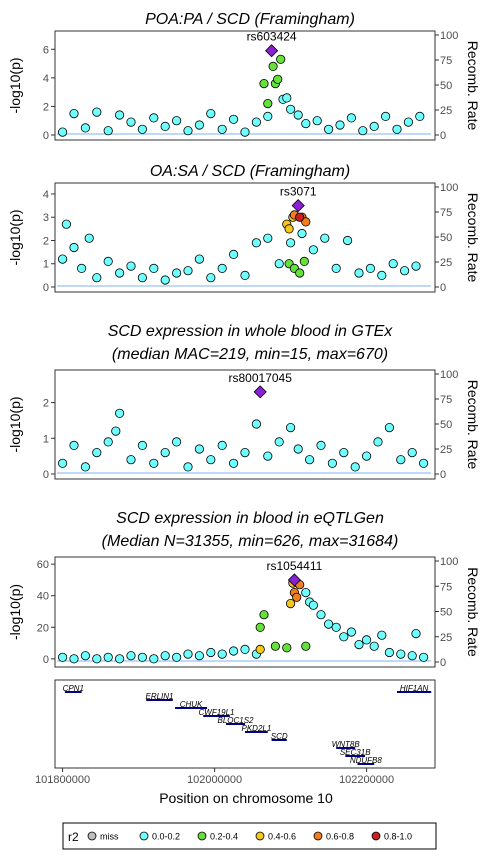 This screenshot has width=500, height=857. What do you see at coordinates (43, 597) in the screenshot?
I see `y-tick-label: 40` at bounding box center [43, 597].